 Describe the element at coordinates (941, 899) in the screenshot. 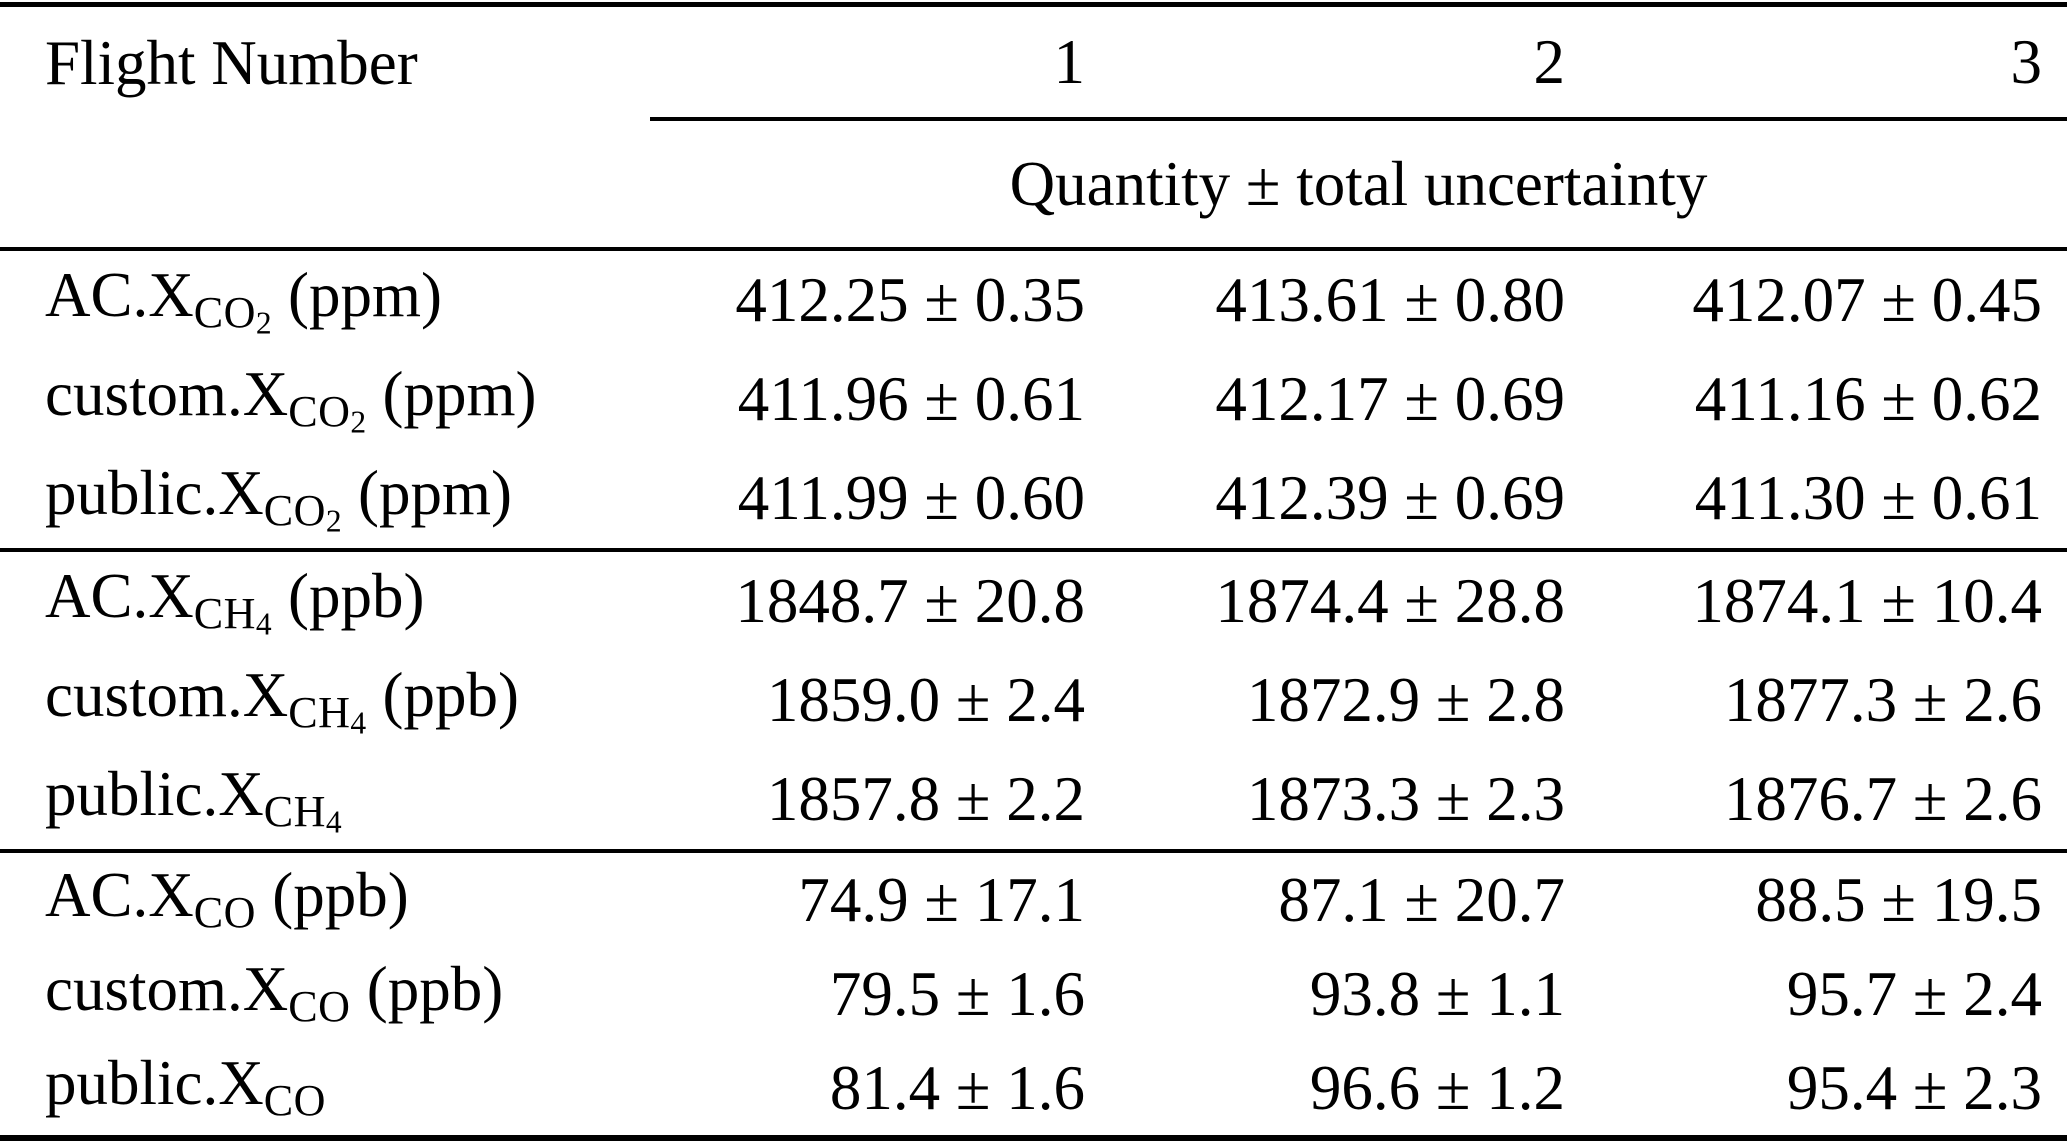

I see `value-cell: 74.9 ± 17.1` at that location.